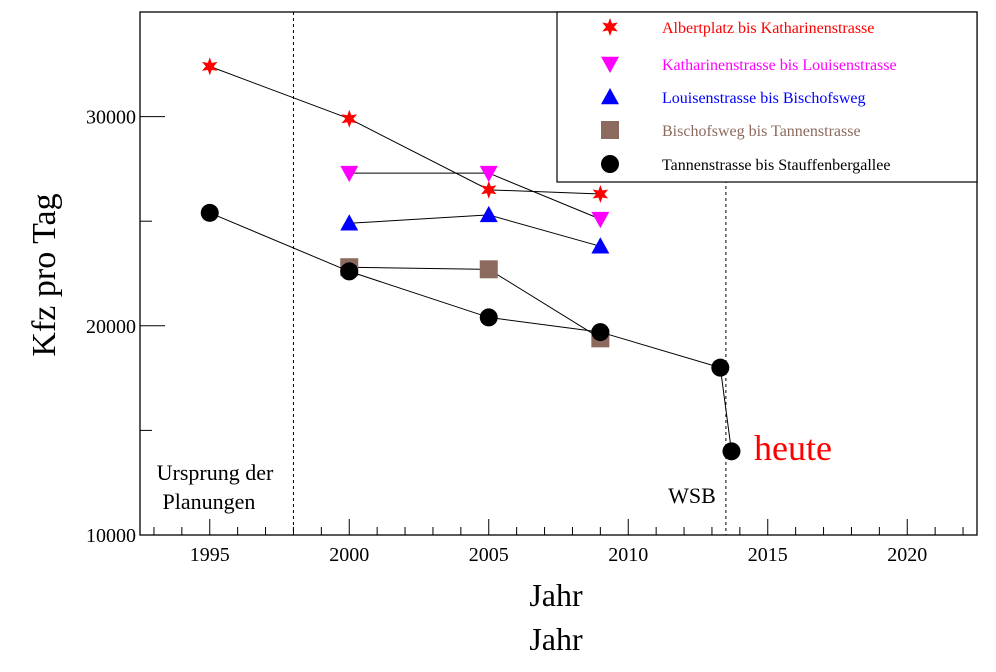 The height and width of the screenshot is (672, 996). I want to click on x-axis-label: Jahr, so click(556, 595).